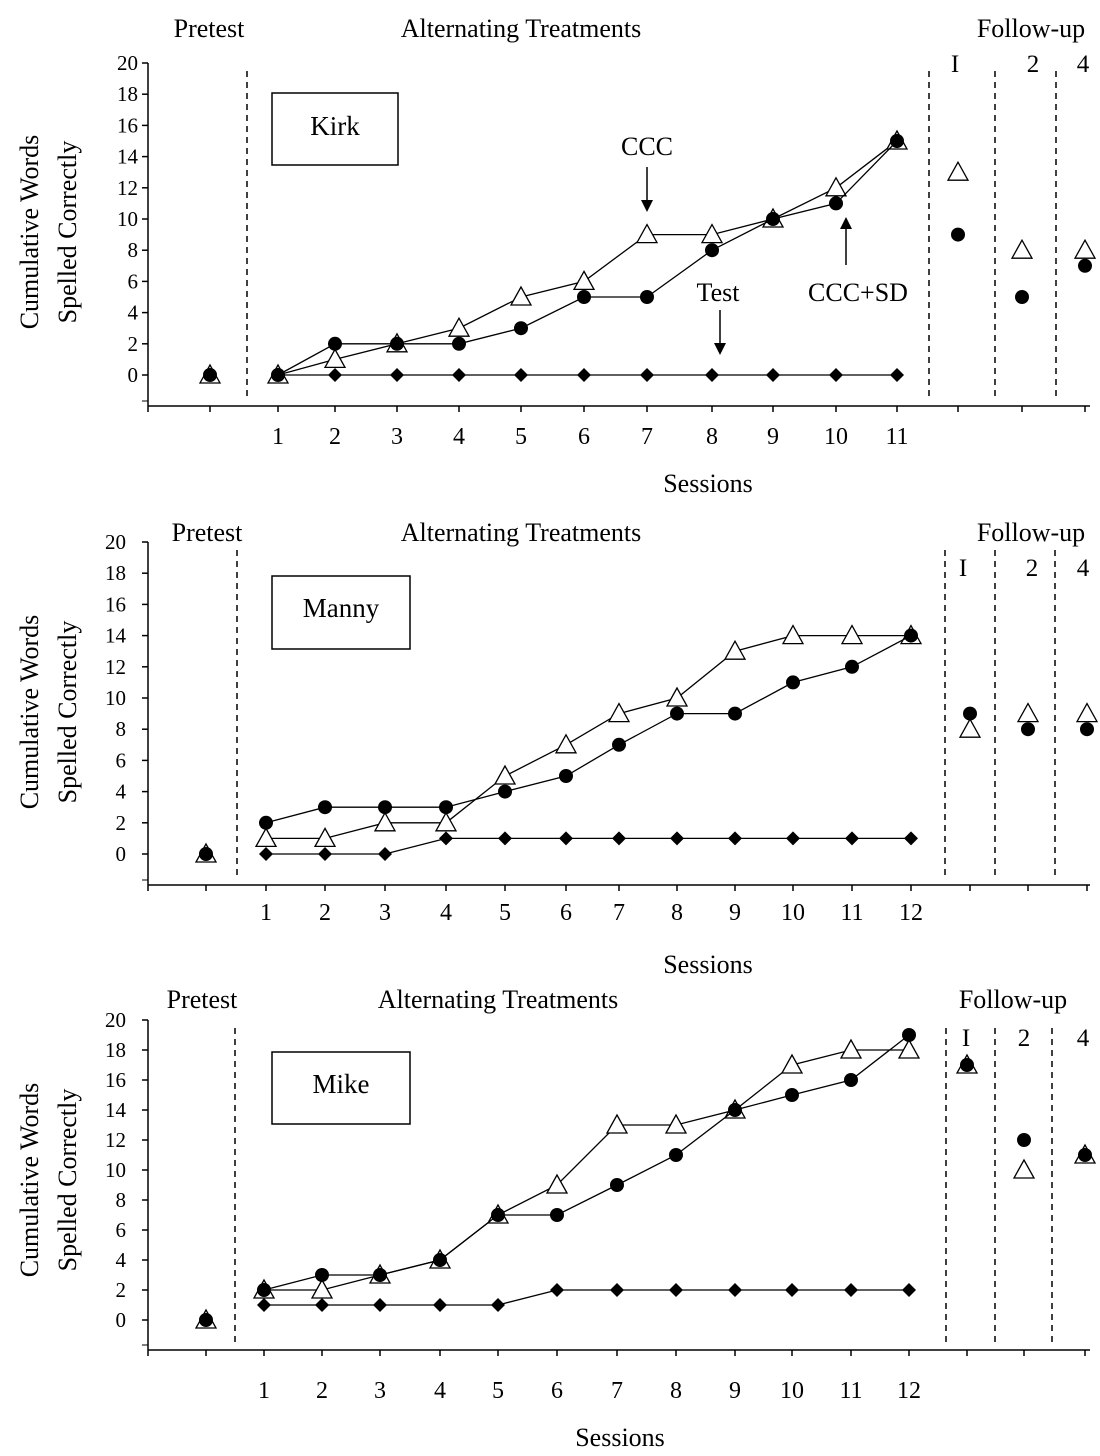  I want to click on participant-box, so click(341, 1088).